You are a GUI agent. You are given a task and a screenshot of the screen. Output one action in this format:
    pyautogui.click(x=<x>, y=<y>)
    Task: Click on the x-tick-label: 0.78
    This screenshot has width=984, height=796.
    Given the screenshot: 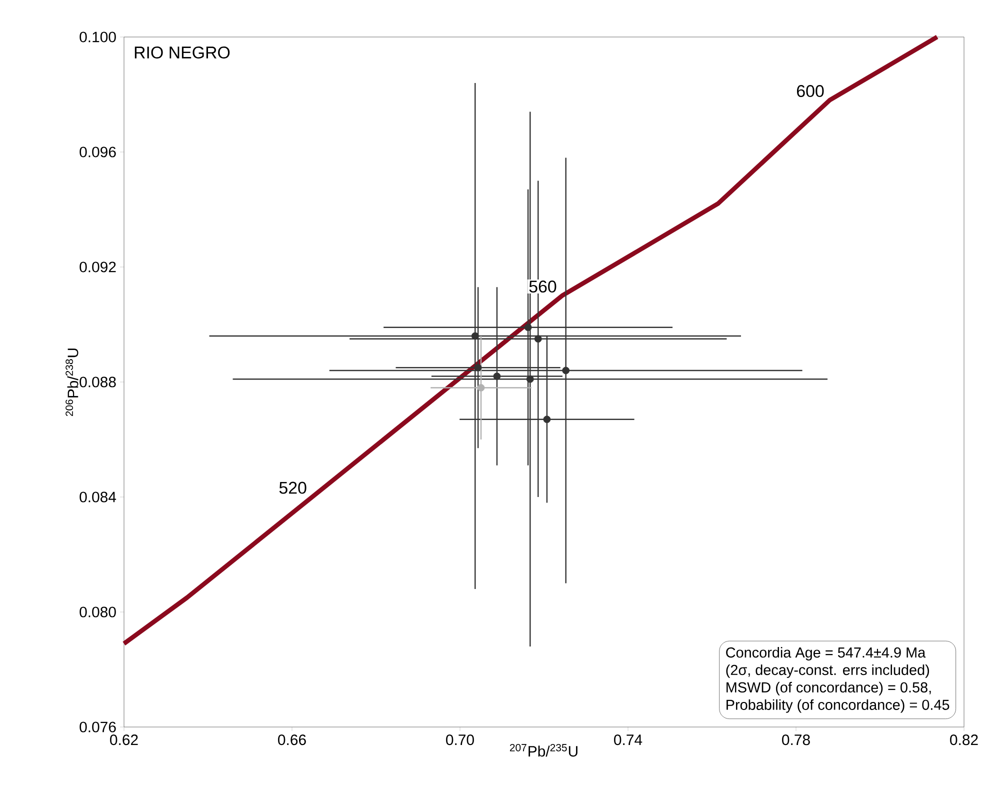 What is the action you would take?
    pyautogui.click(x=796, y=740)
    